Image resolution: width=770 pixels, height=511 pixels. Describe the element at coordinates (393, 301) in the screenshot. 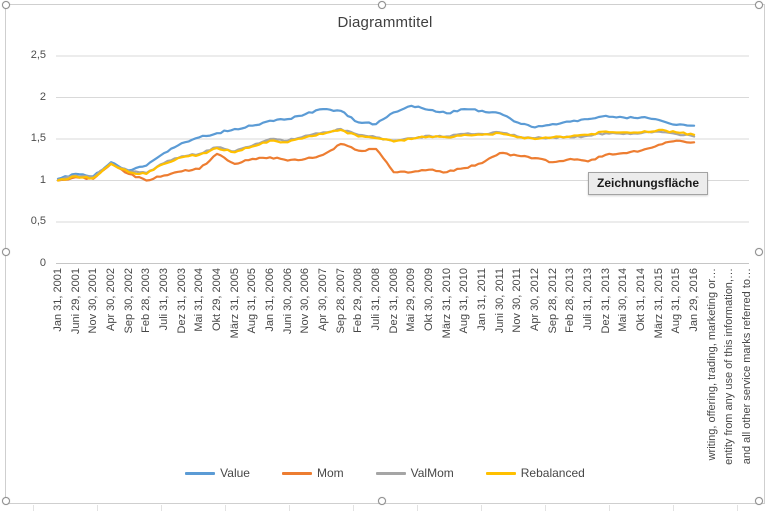

I see `x-axis-tick-label: Dez 31, 2008` at that location.